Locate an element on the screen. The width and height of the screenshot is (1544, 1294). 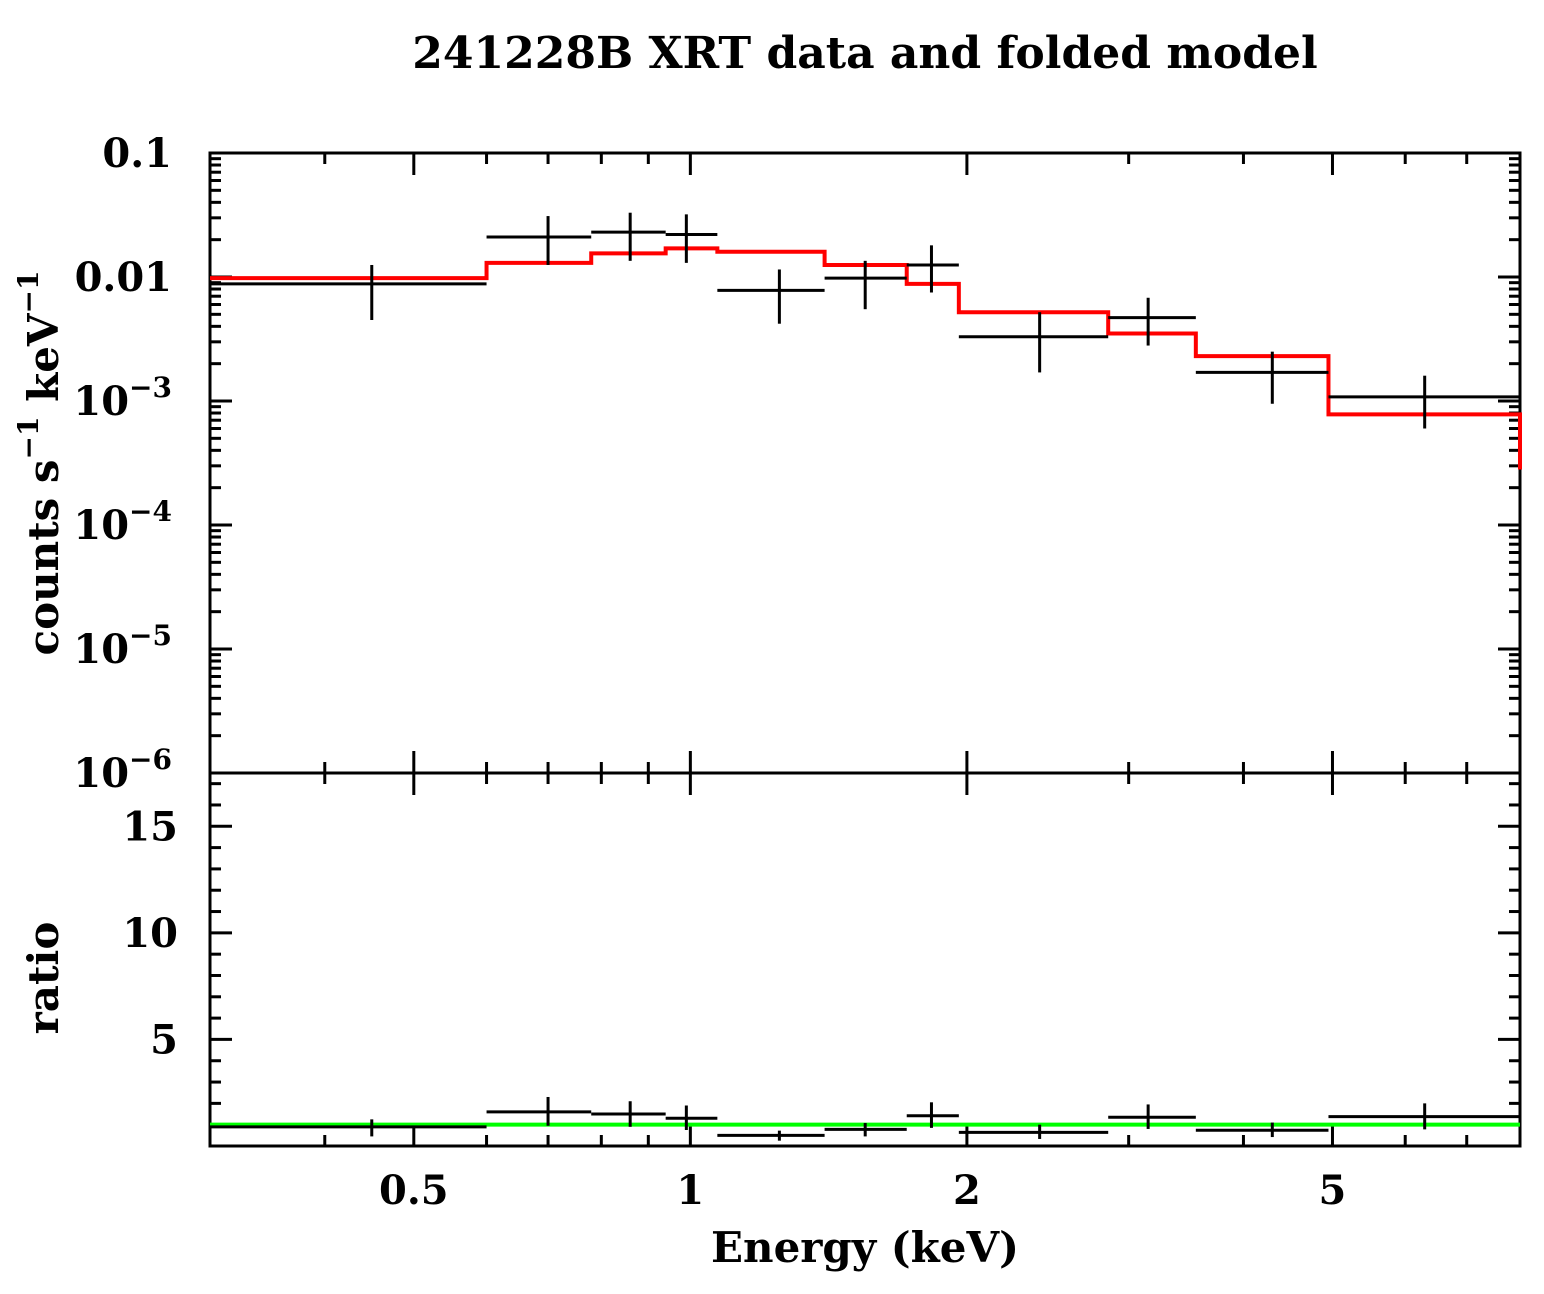
y-tick-label: 10⁻⁶ is located at coordinates (122, 770).